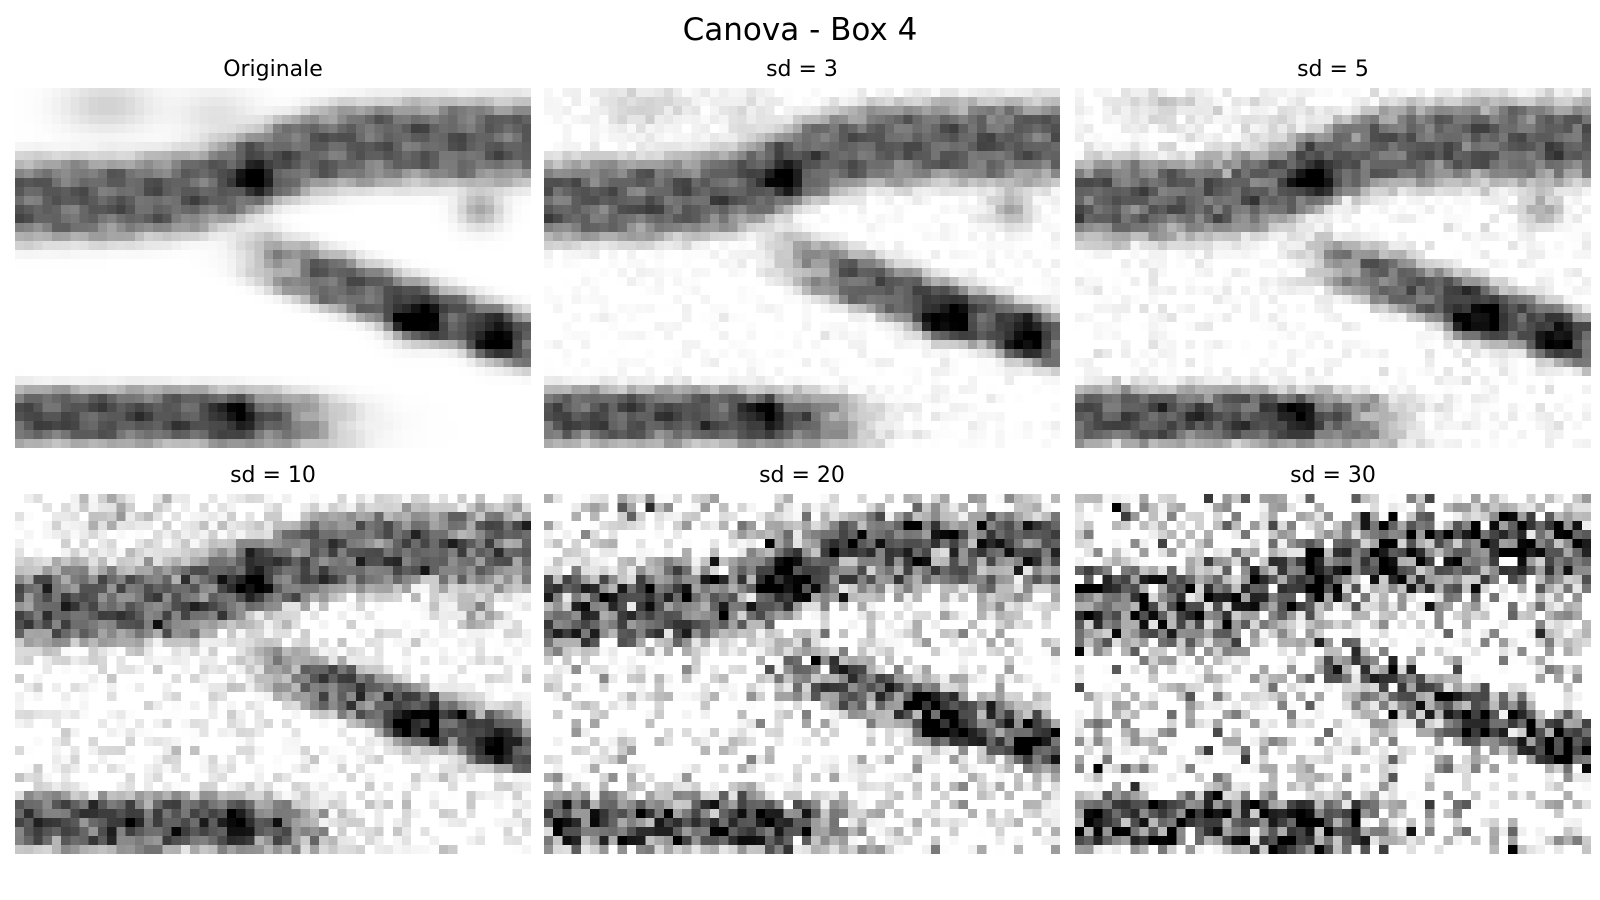 This screenshot has height=900, width=1600. Describe the element at coordinates (1333, 475) in the screenshot. I see `panel-title: sd = 30` at that location.